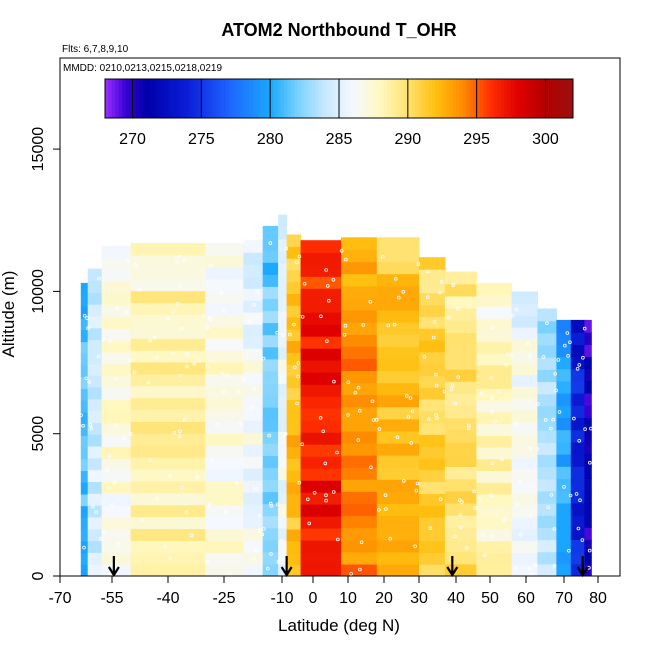  I want to click on x-tick-label: -10, so click(281, 598).